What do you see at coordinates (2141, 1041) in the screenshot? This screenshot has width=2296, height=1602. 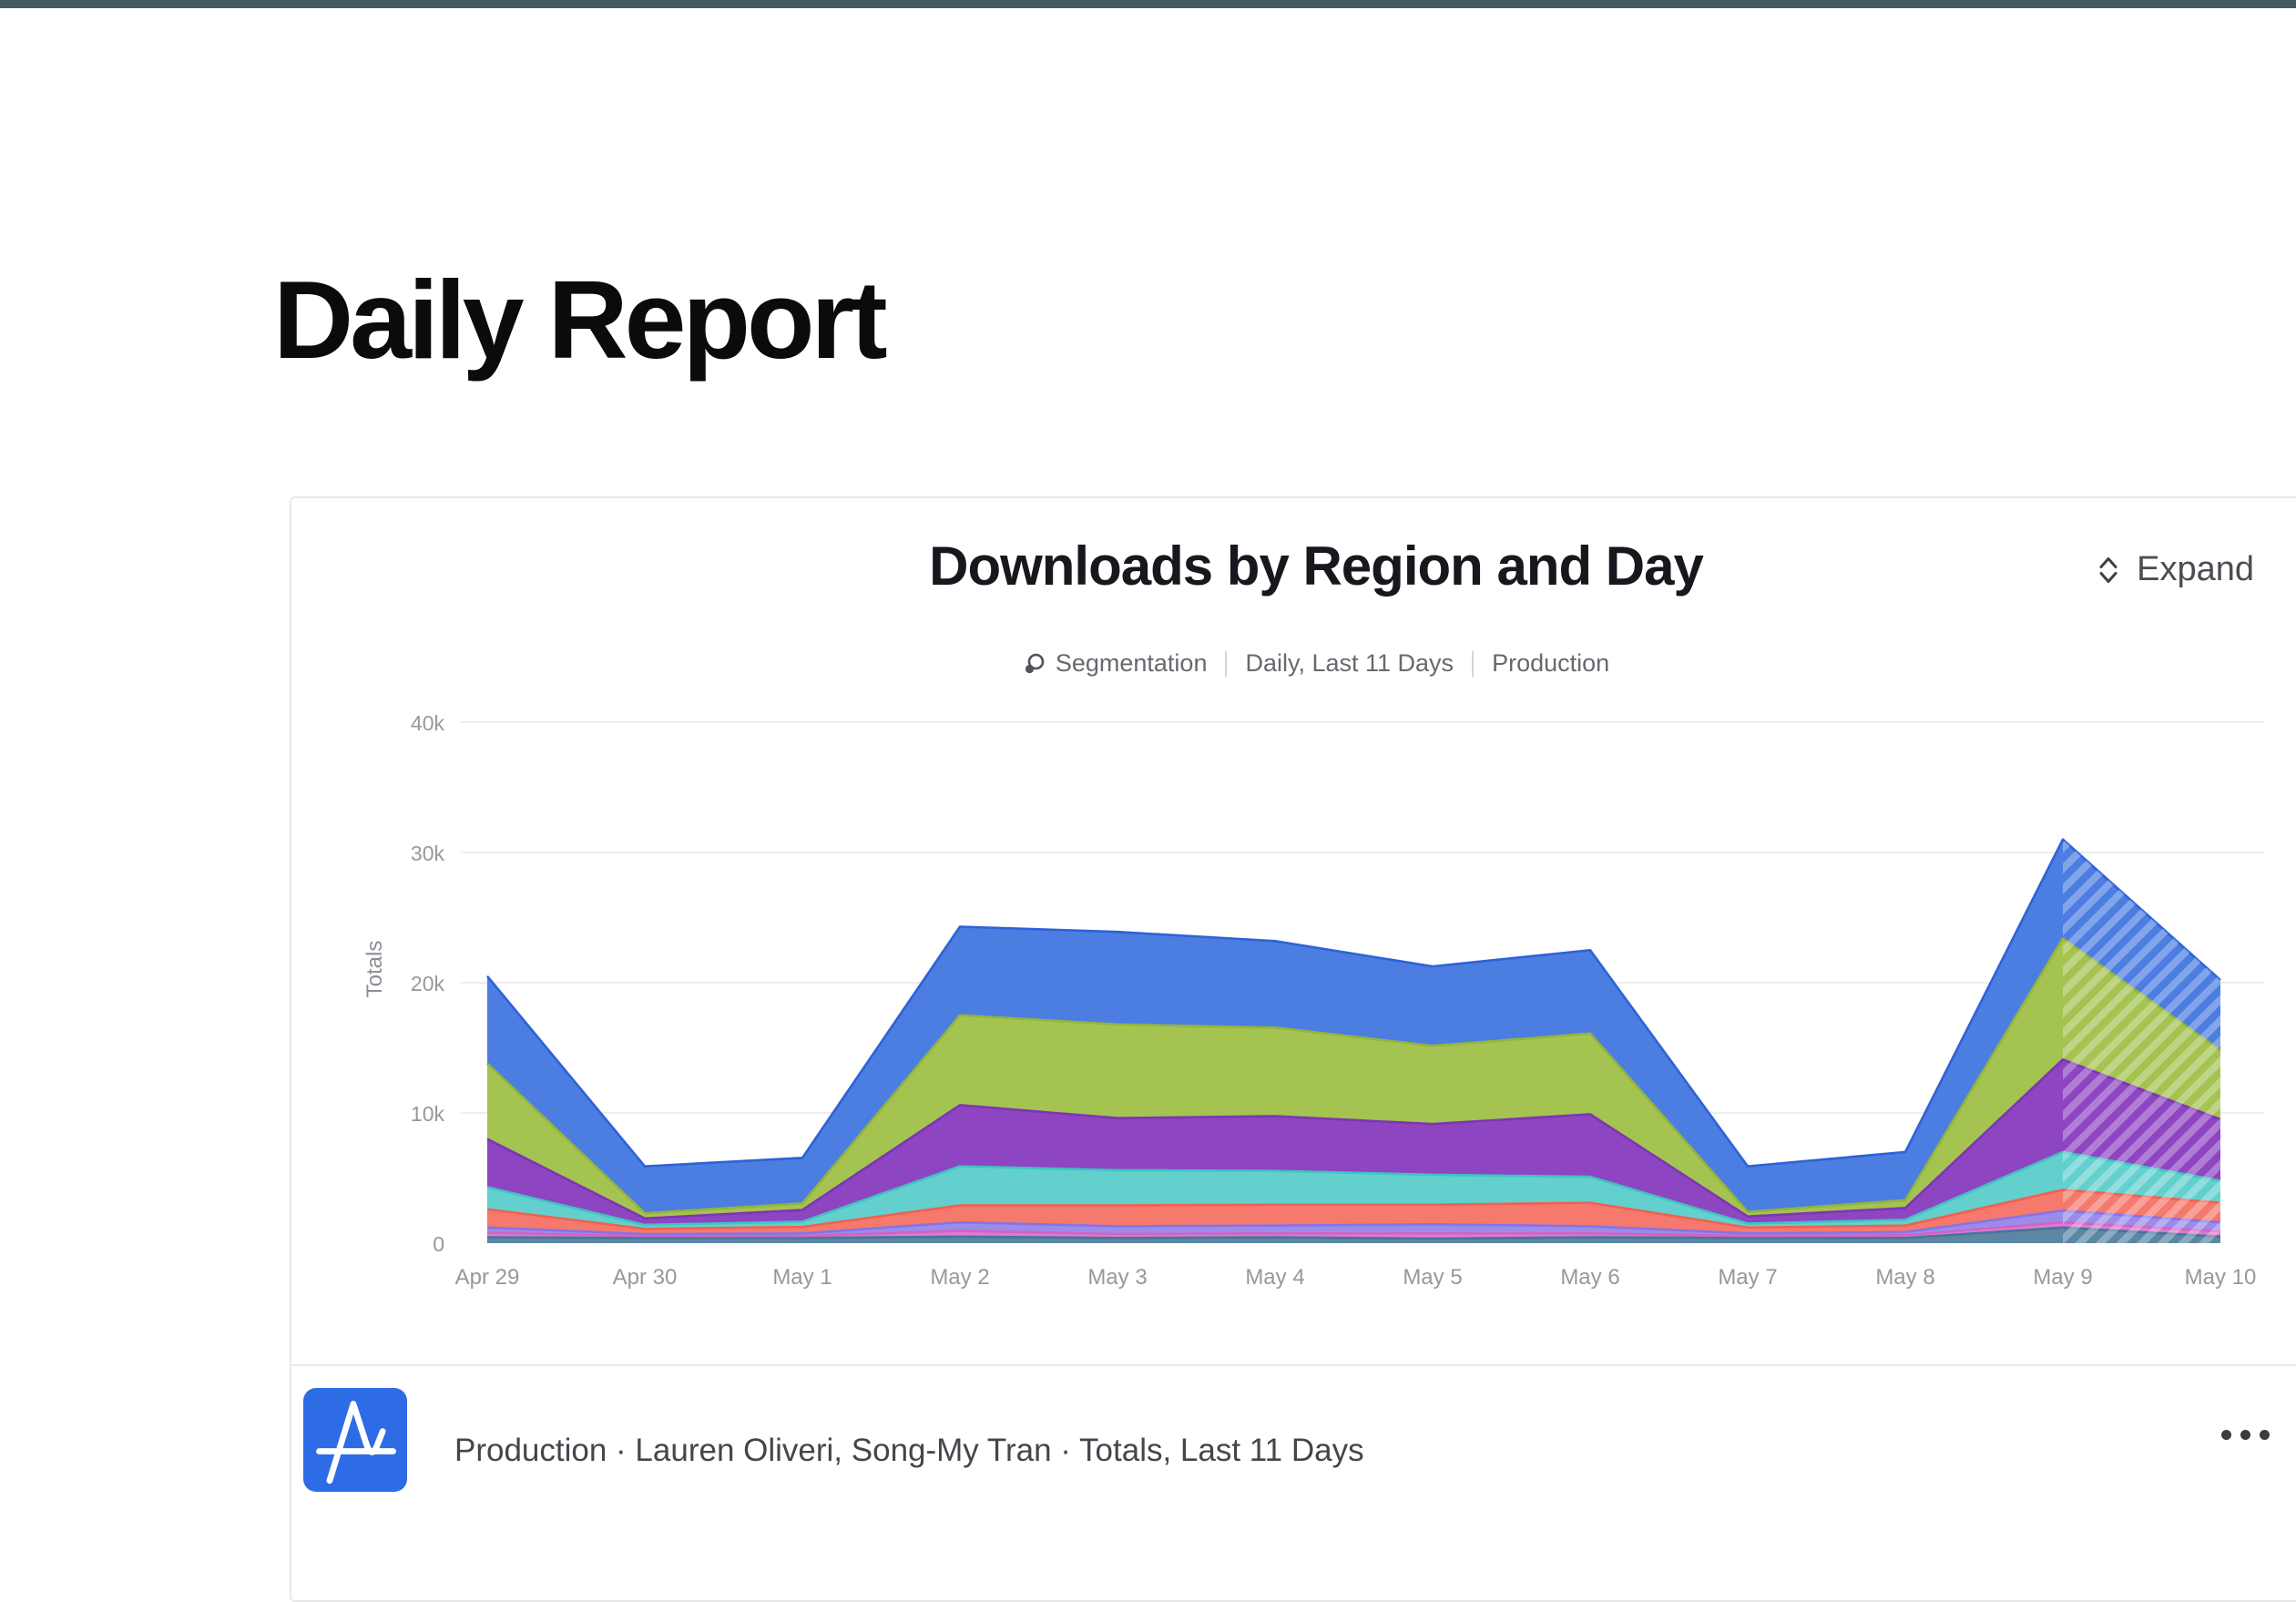 I see `incomplete-data-hatch` at bounding box center [2141, 1041].